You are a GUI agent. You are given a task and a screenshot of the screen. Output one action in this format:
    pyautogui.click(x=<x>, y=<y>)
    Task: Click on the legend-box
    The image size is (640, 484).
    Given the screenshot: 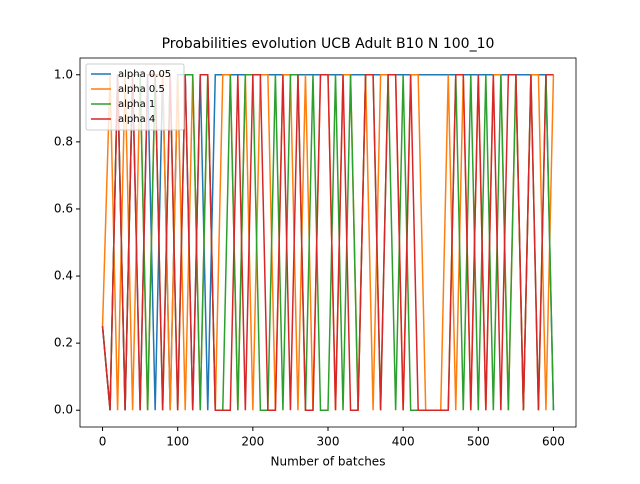 What is the action you would take?
    pyautogui.click(x=135, y=97)
    